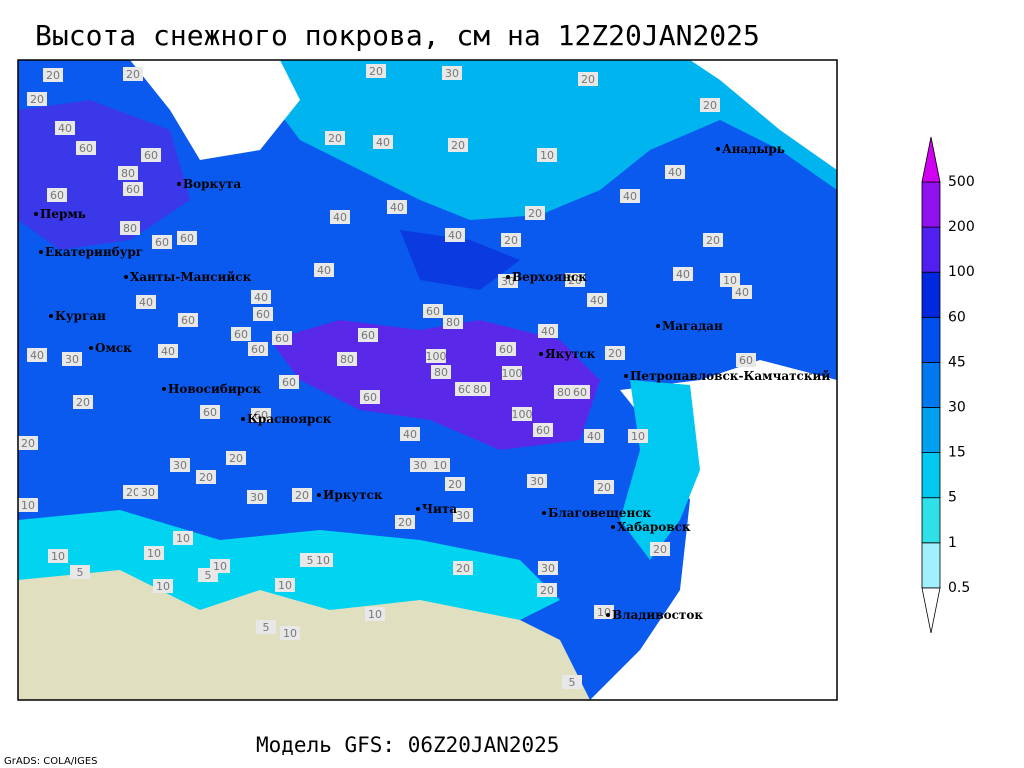 The image size is (1024, 768). Describe the element at coordinates (654, 527) in the screenshot. I see `city-name: Хабаровск` at that location.